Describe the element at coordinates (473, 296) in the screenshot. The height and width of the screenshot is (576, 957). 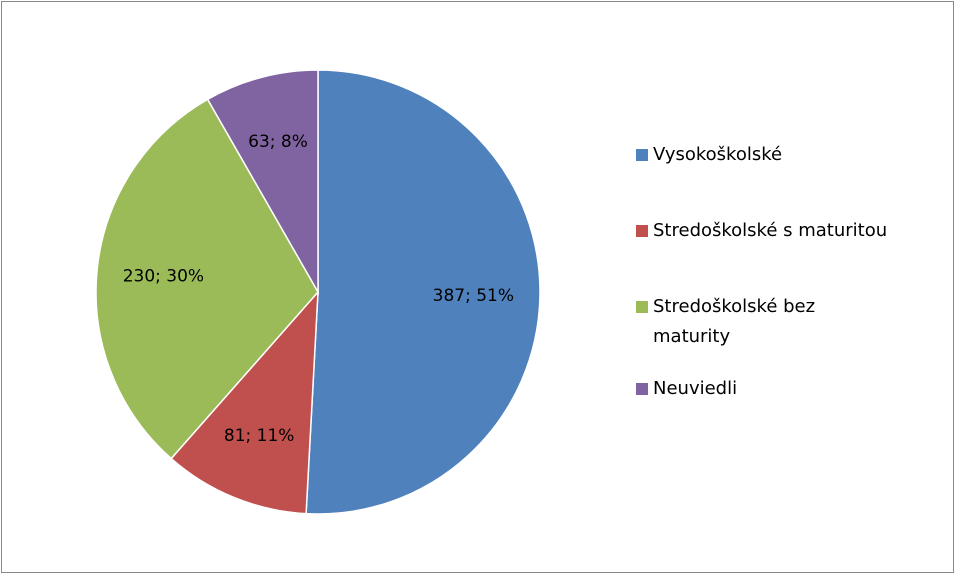
I see `data-label: 387; 51%` at that location.